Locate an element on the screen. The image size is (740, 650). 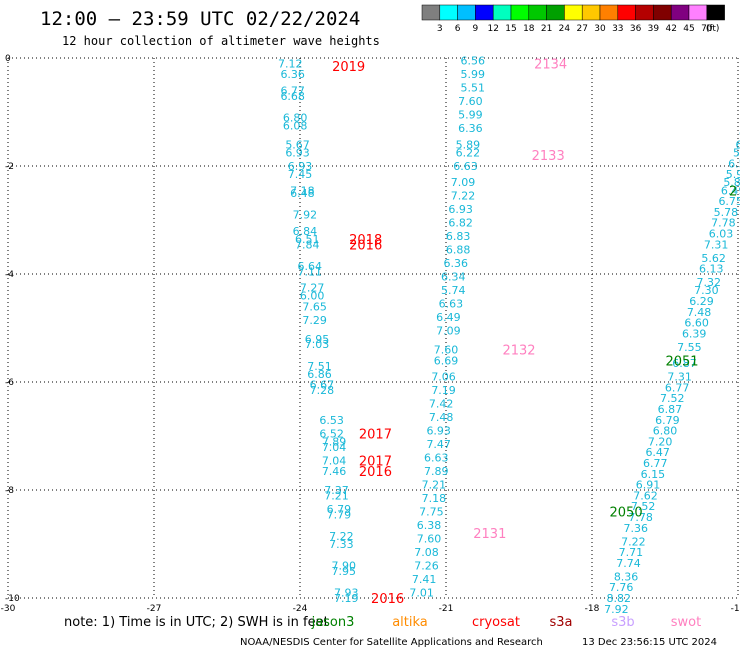
wave-height-value: 5.74 is located at coordinates (453, 290).